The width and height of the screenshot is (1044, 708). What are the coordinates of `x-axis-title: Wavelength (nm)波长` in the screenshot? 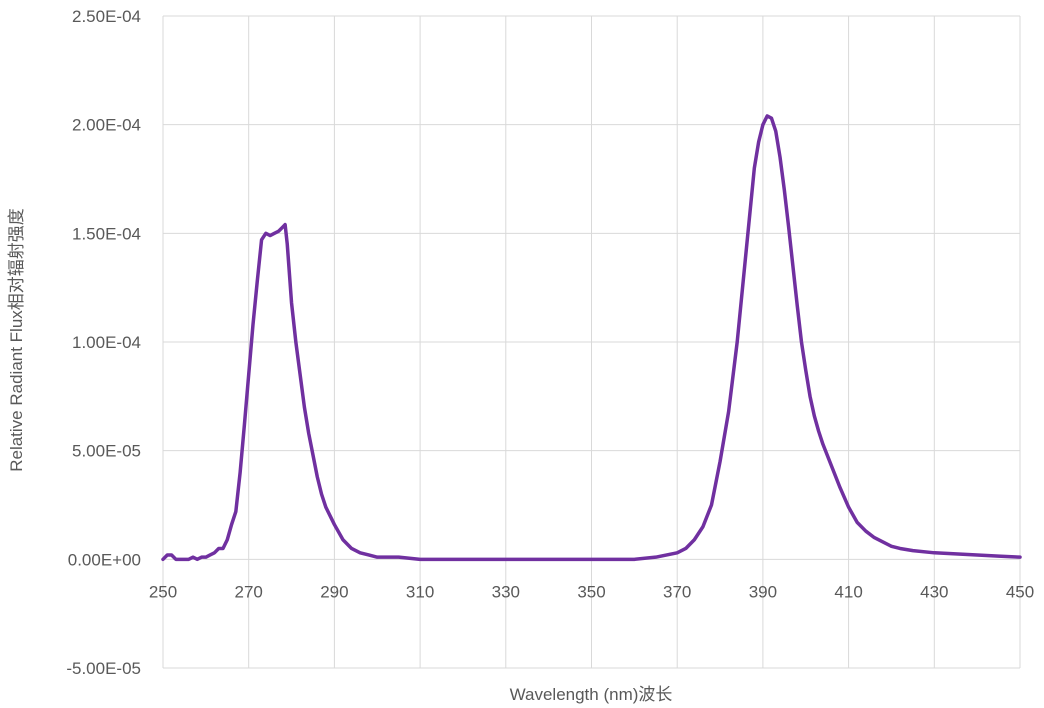 It's located at (591, 694).